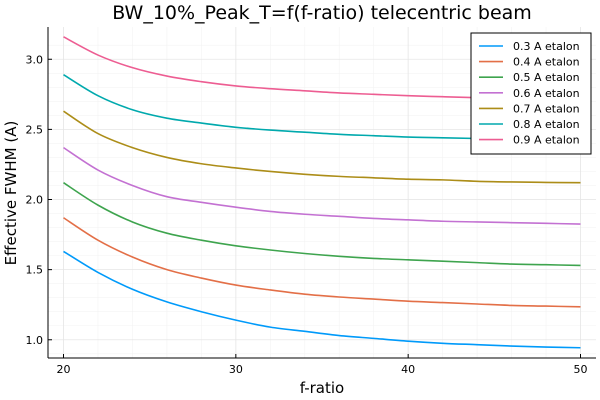 Image resolution: width=600 pixels, height=400 pixels. What do you see at coordinates (546, 108) in the screenshot?
I see `legend-label: 0.7 A etalon` at bounding box center [546, 108].